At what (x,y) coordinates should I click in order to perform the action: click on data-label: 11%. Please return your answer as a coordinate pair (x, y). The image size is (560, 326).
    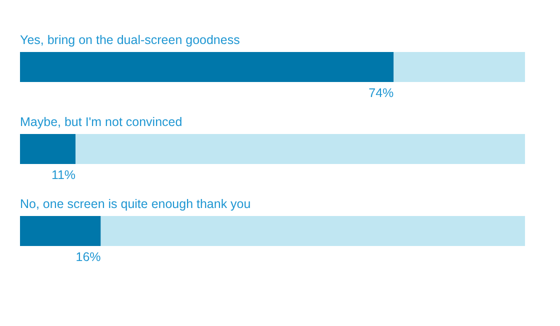
    Looking at the image, I should click on (63, 175).